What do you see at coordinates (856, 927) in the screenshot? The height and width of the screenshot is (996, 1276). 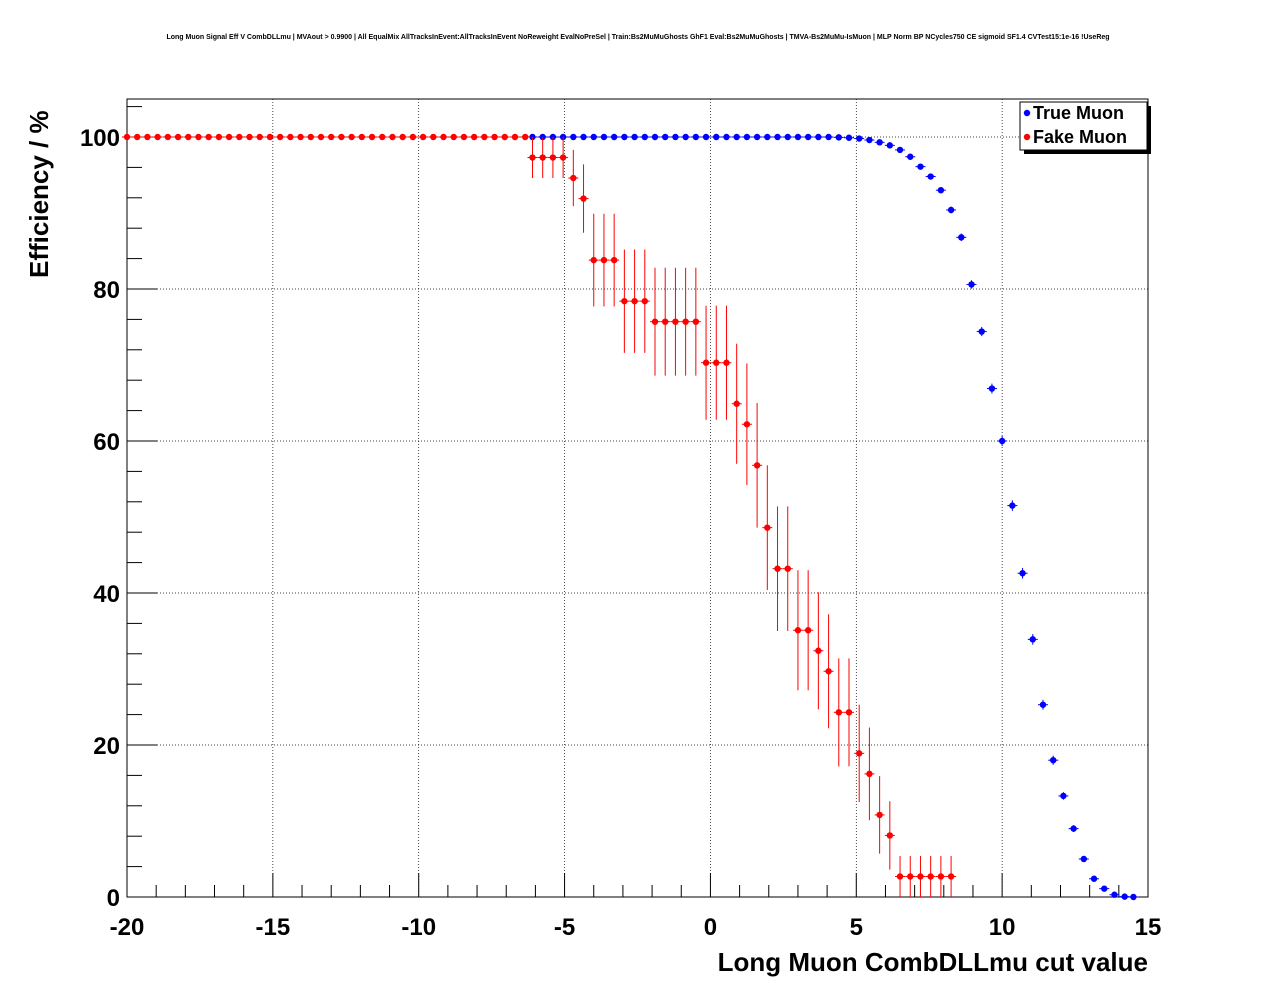 I see `x-tick-label: 5` at bounding box center [856, 927].